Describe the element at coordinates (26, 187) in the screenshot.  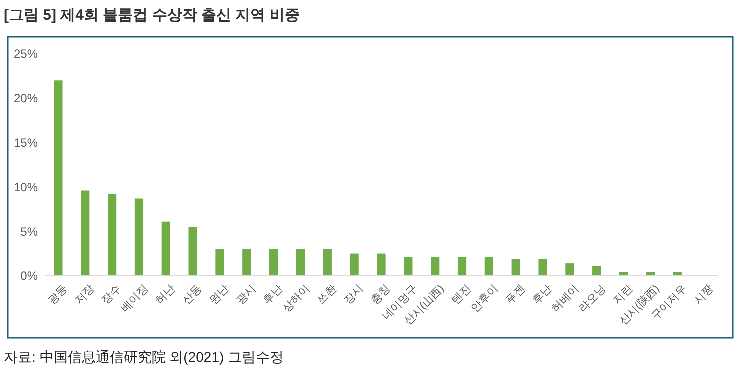
I see `y-tick-label: 10%` at that location.